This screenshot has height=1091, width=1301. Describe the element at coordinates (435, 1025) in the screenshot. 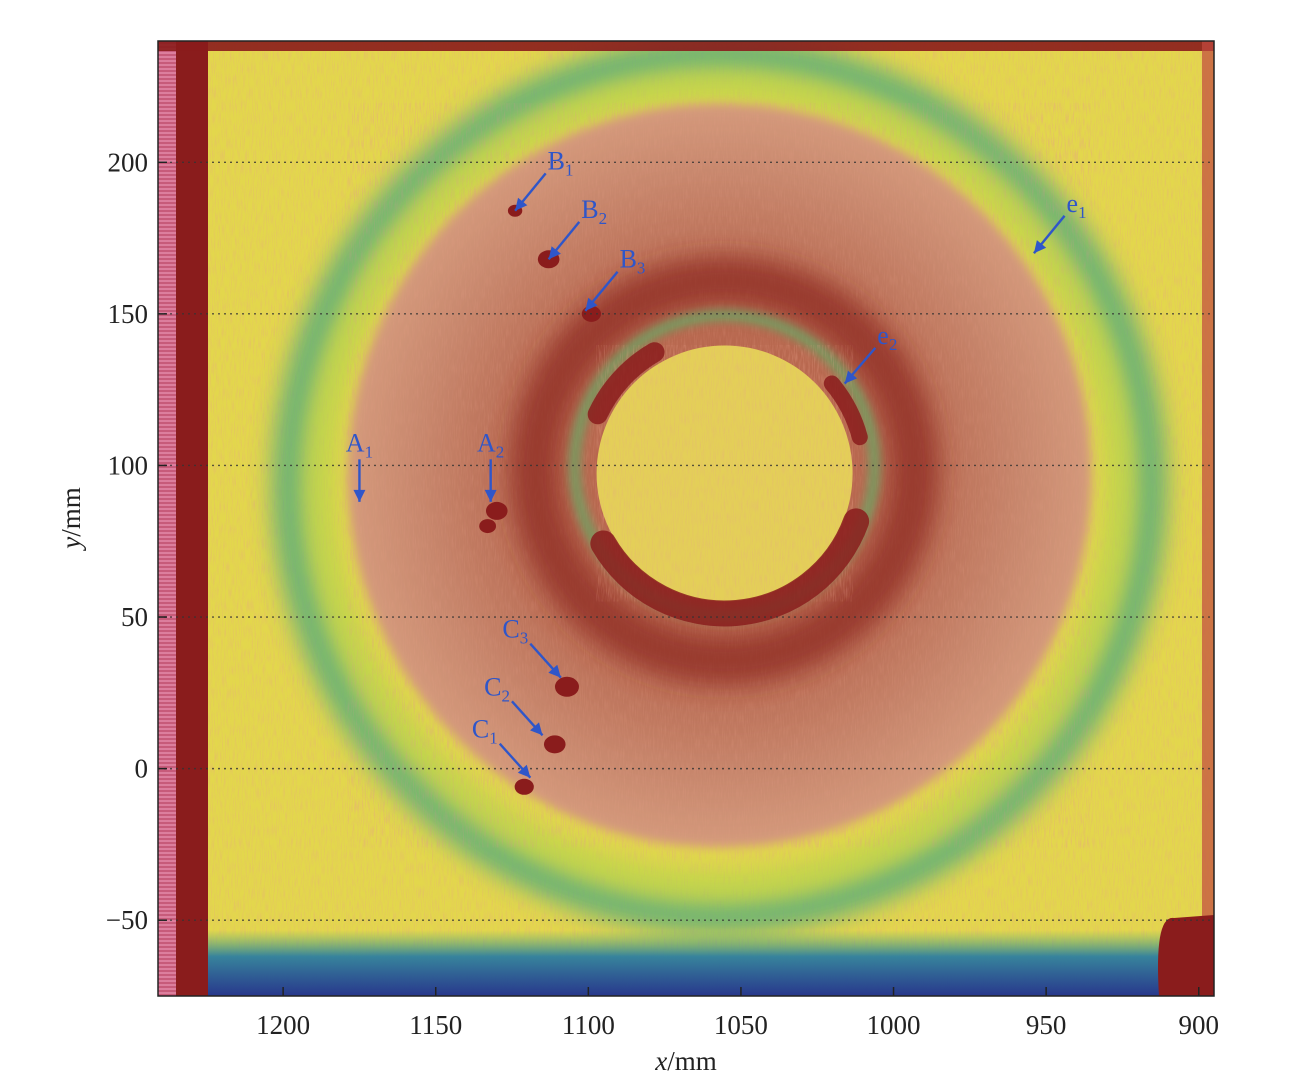

I see `x-tick-label-1150: 1150` at that location.